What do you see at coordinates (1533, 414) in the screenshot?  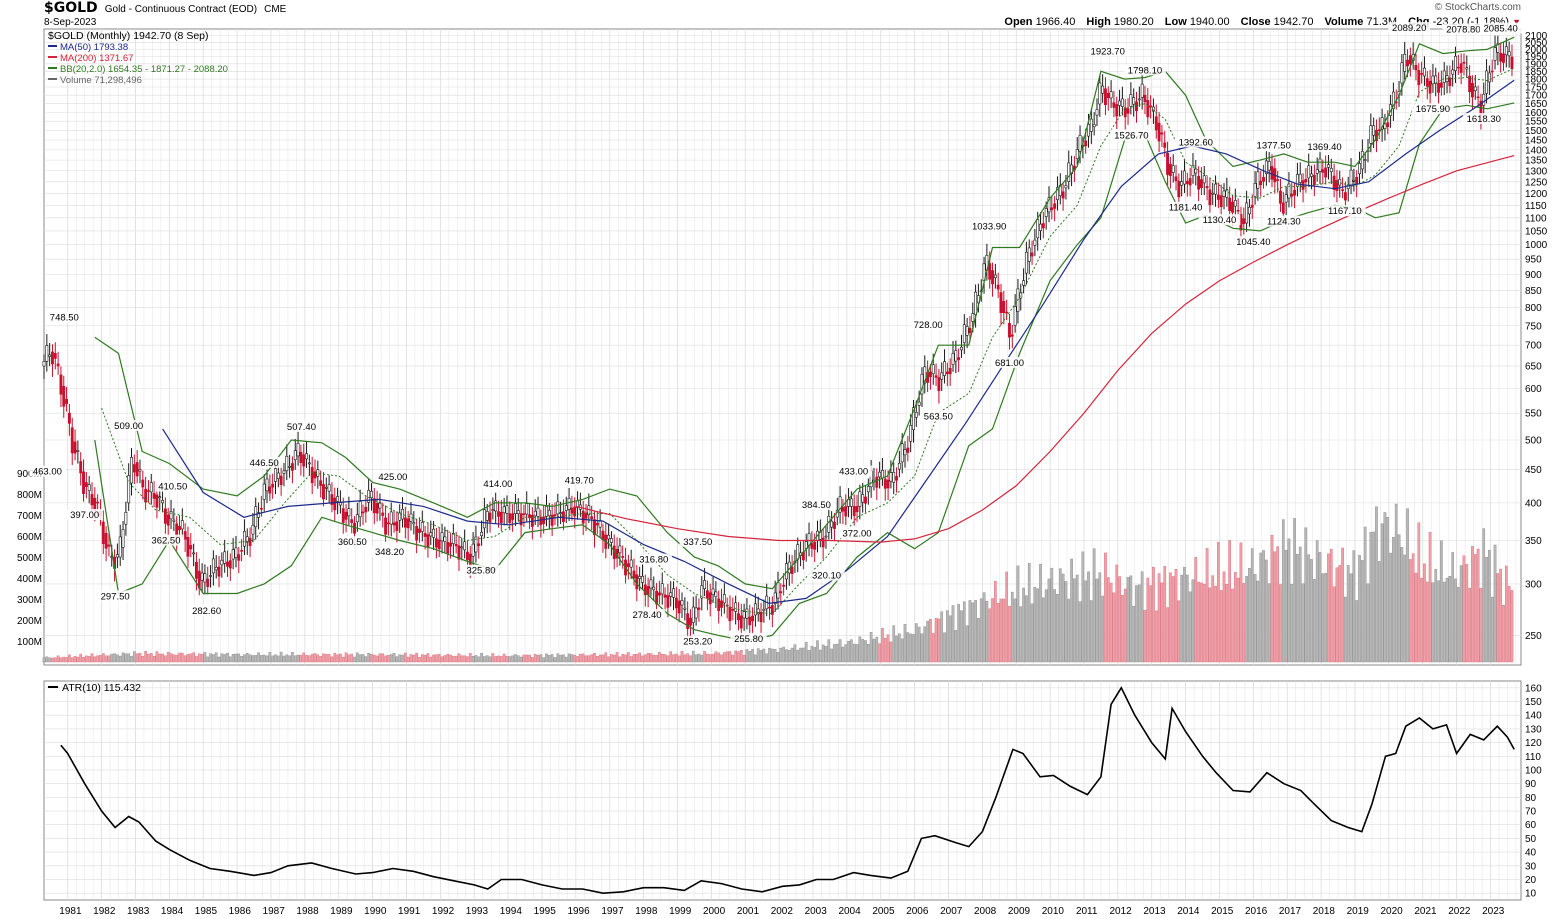 I see `y-tick-label-price: 550` at bounding box center [1533, 414].